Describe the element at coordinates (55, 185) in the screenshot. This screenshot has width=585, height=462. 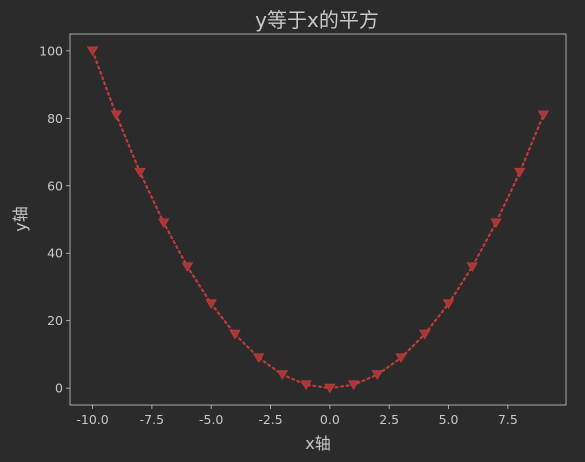
I see `y-tick-label: 60` at that location.